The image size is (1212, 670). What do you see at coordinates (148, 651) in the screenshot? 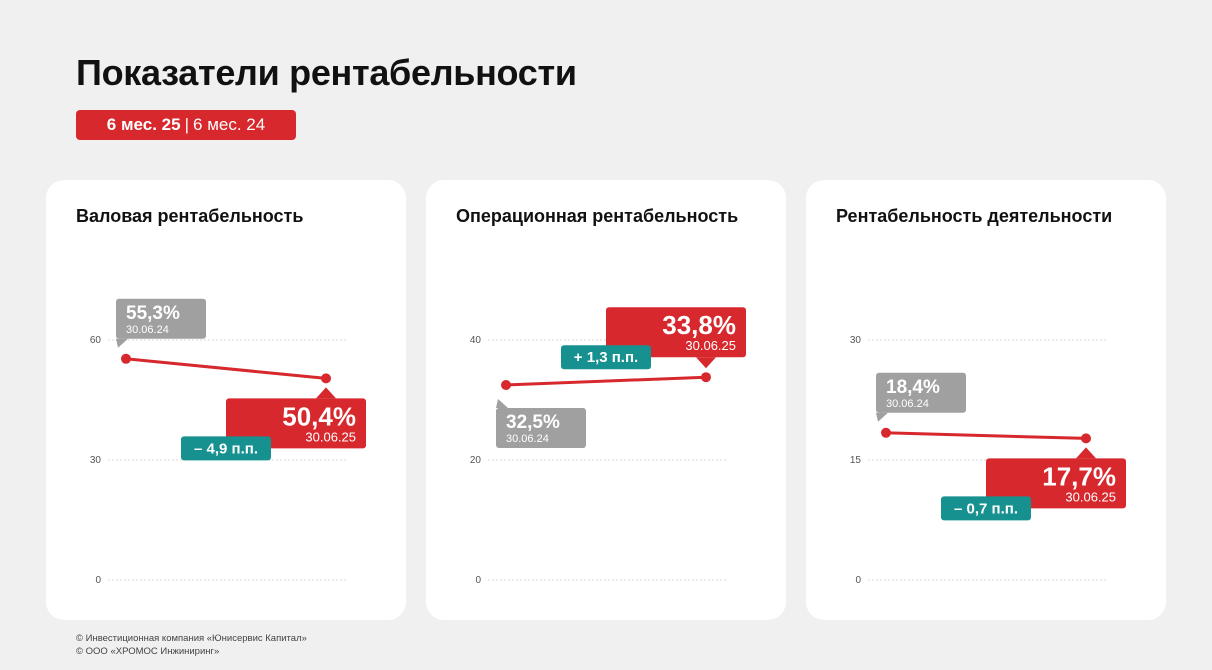
I see `footer-line: © ООО «ХРОМОС Инжиниринг»` at bounding box center [148, 651].